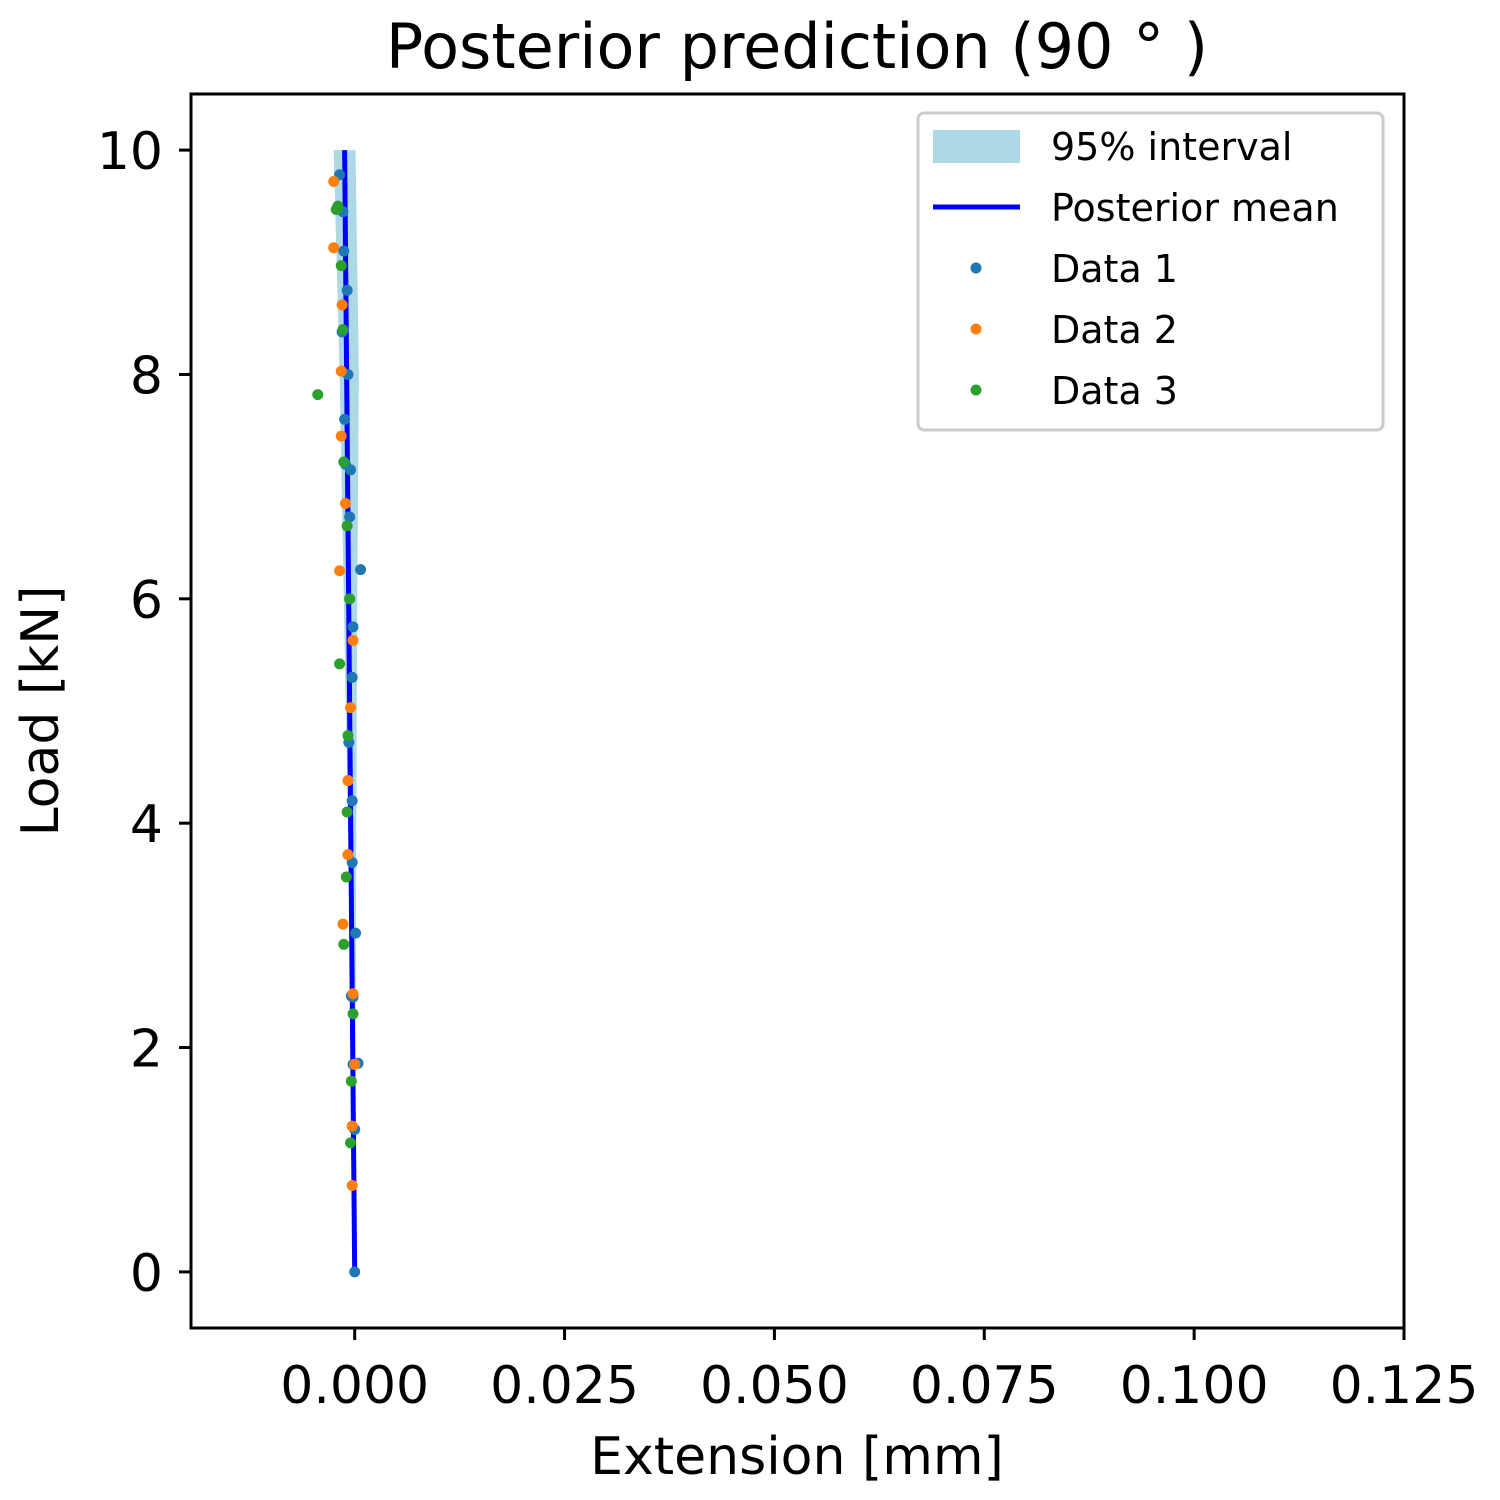 This screenshot has height=1500, width=1500. I want to click on x-tick-label: 0.100, so click(1194, 1386).